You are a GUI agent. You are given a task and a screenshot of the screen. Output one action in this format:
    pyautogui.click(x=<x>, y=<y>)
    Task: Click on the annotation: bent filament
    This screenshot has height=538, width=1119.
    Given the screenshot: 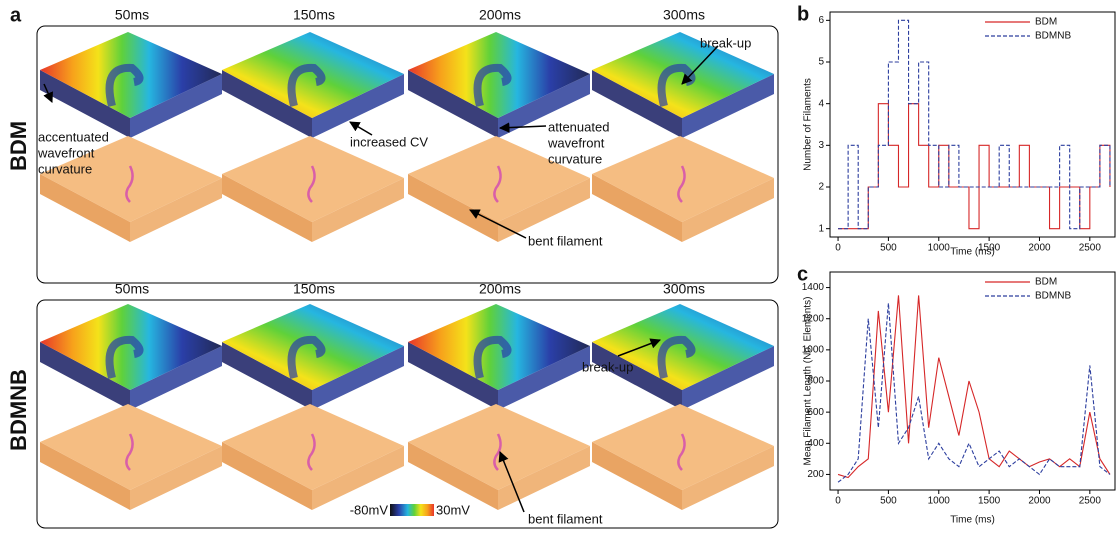 What is the action you would take?
    pyautogui.click(x=565, y=518)
    